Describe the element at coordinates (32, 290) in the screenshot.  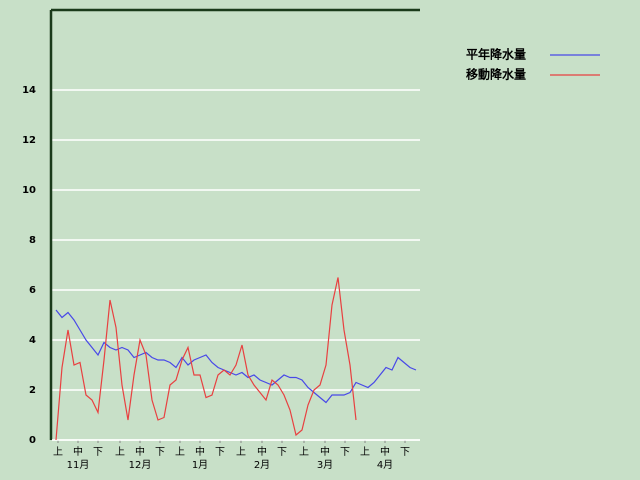
I see `y-tick-label: 6` at that location.